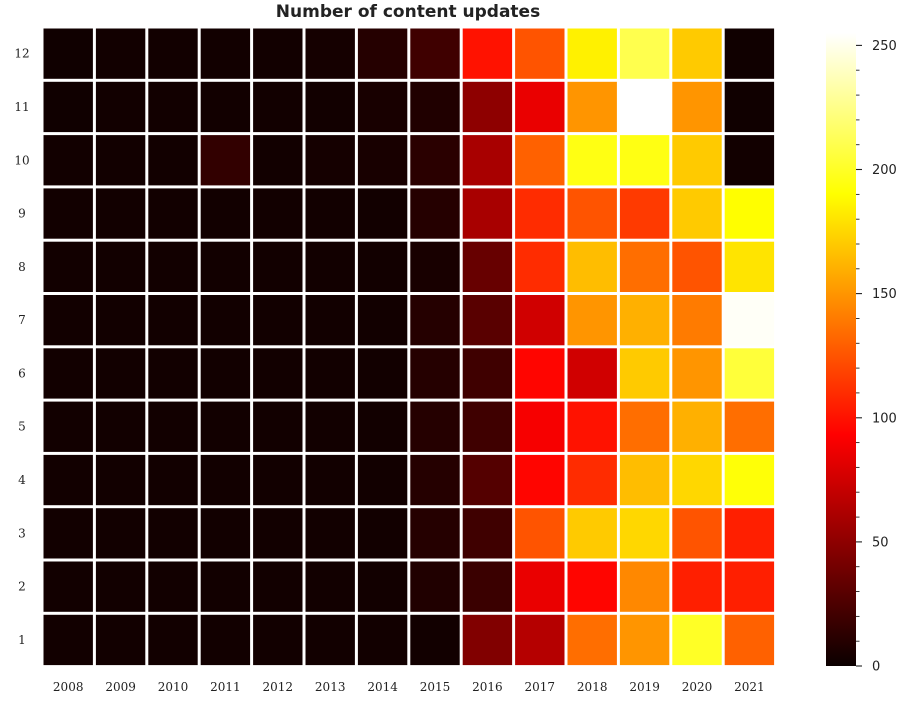 This screenshot has height=709, width=904. Describe the element at coordinates (22, 214) in the screenshot. I see `y-tick-label: 9` at that location.